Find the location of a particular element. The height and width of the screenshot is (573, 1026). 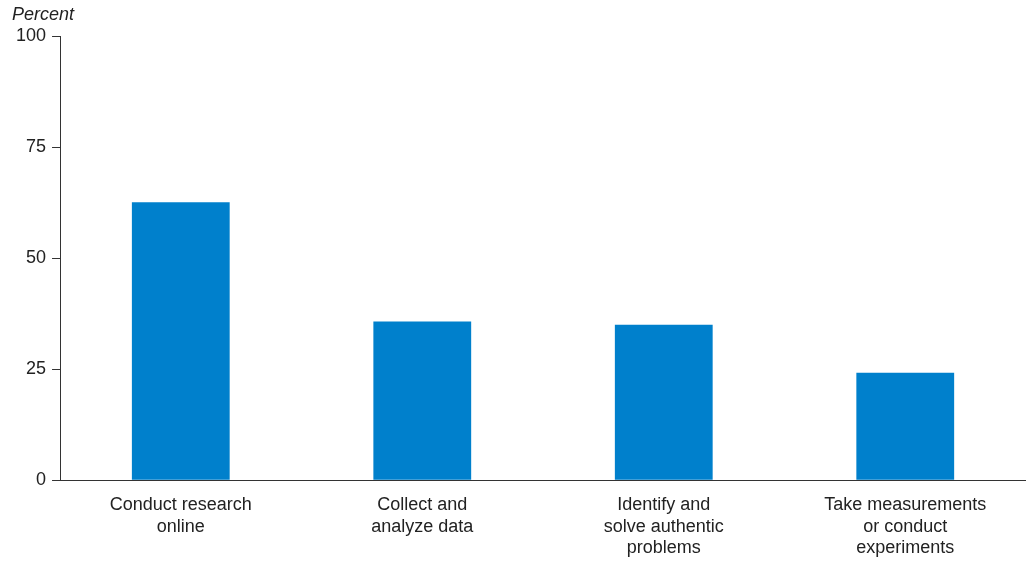

y-tick-label: 75 is located at coordinates (36, 146).